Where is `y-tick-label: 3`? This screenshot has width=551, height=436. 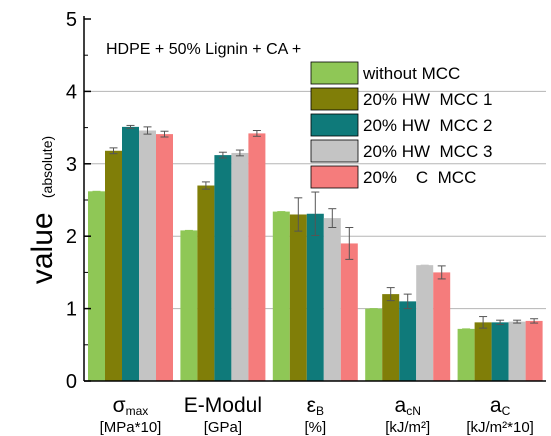
y-tick-label: 3 is located at coordinates (71, 165).